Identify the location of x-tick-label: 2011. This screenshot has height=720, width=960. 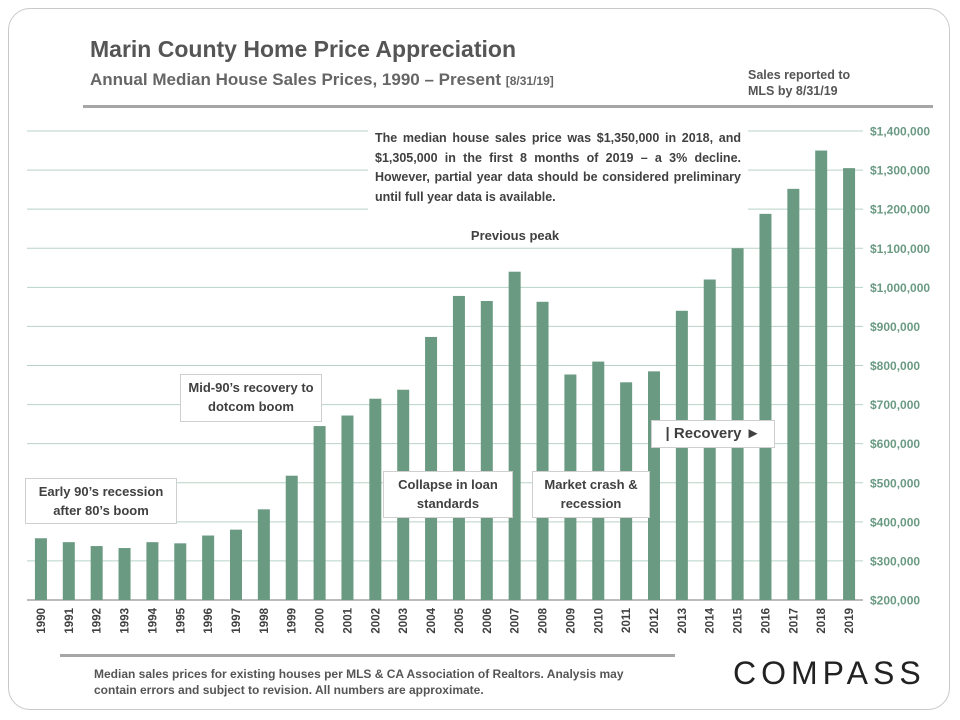
(627, 620).